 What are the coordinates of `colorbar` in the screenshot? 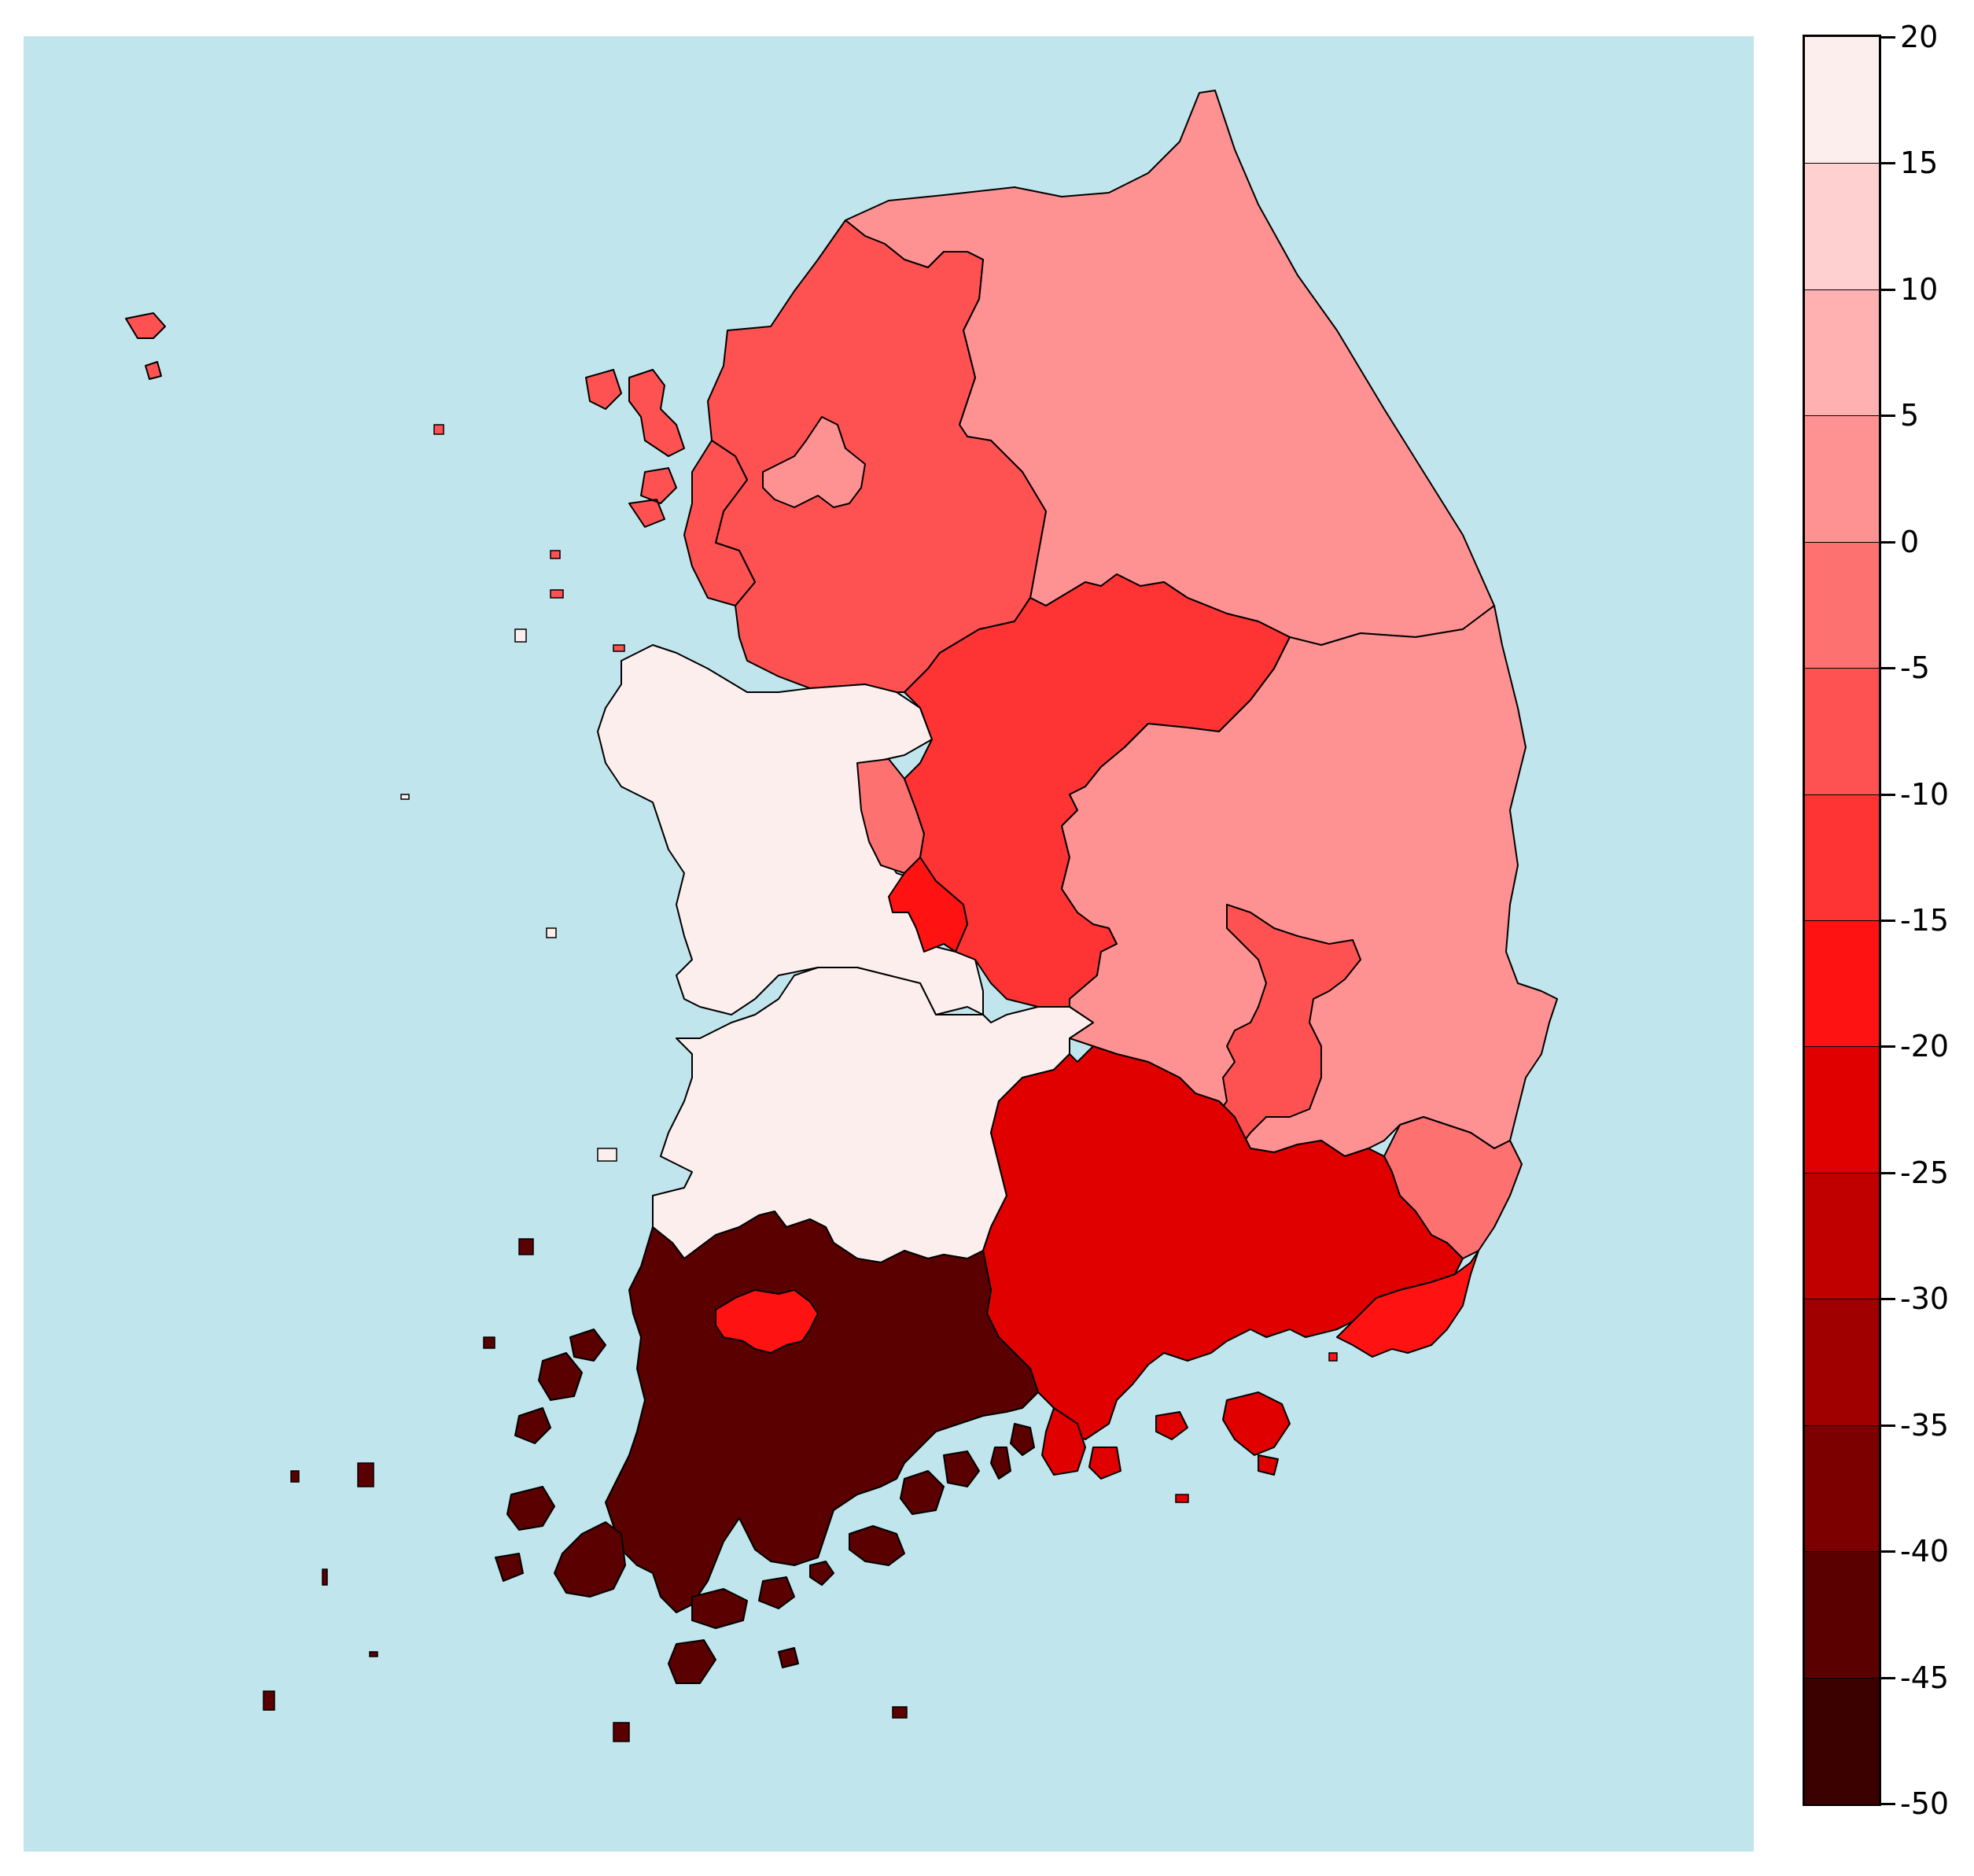 It's located at (1842, 920).